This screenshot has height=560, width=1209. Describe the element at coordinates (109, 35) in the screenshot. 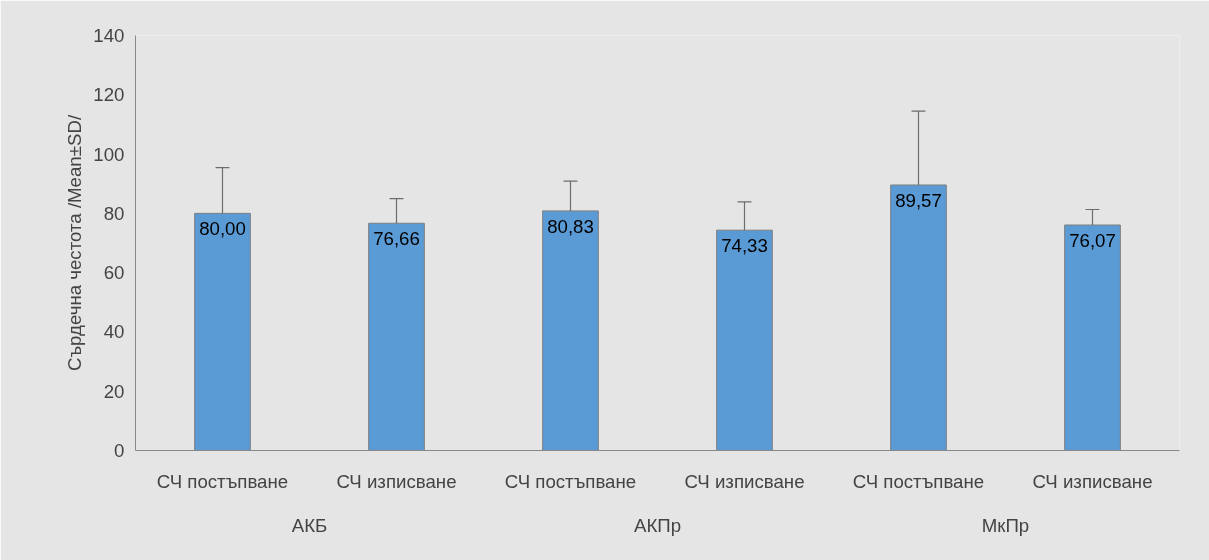

I see `y-tick-label: 140` at that location.